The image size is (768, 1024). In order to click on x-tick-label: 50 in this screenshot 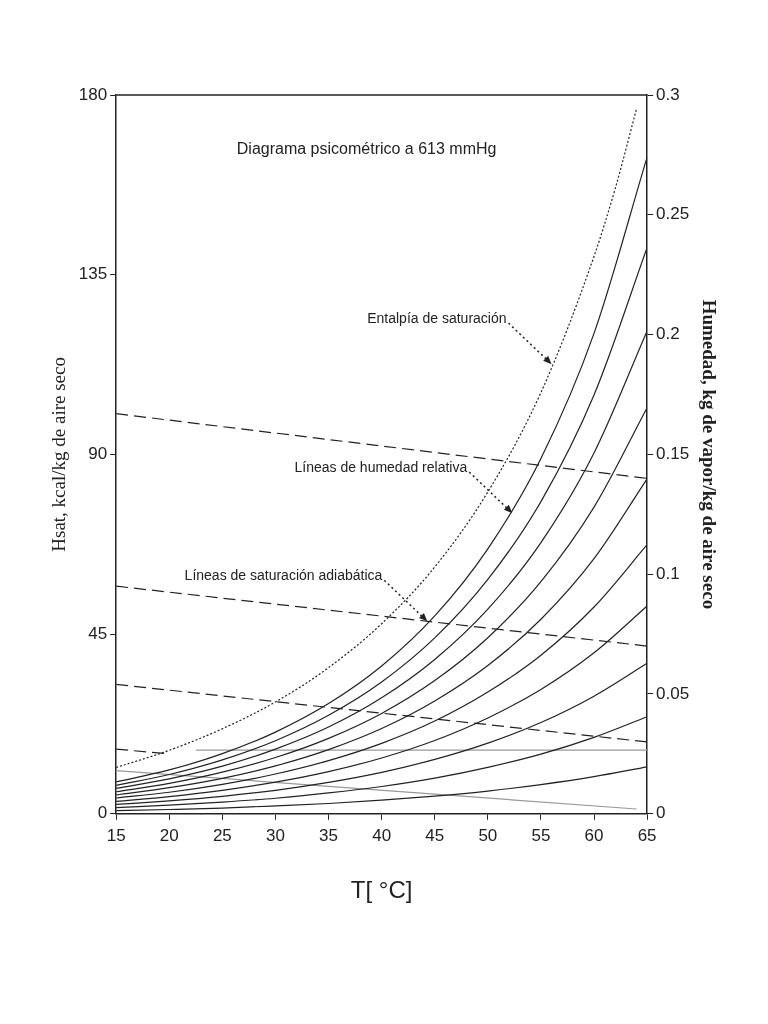, I will do `click(488, 835)`.